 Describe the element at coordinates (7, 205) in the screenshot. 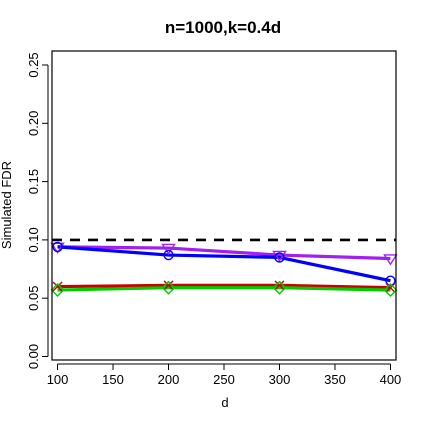

I see `y-axis-label: Simulated FDR` at that location.